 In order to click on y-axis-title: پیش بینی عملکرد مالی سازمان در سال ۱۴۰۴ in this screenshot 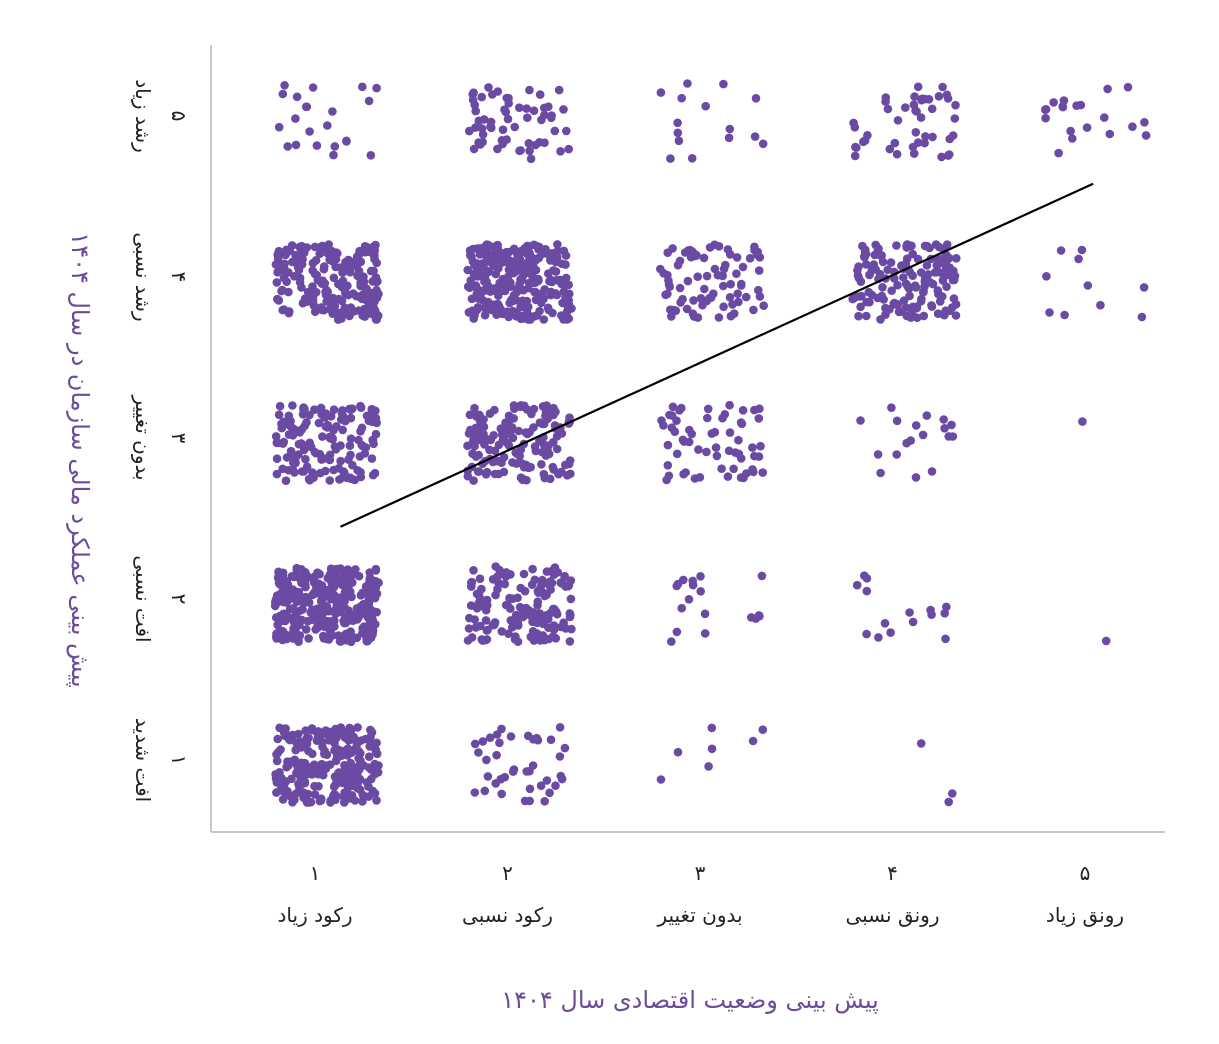, I will do `click(80, 459)`.